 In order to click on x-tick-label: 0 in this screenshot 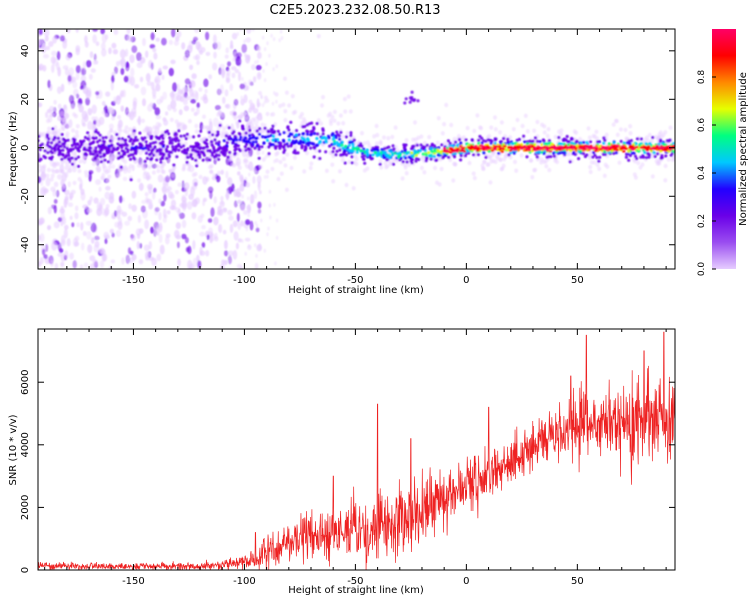, I will do `click(466, 280)`.